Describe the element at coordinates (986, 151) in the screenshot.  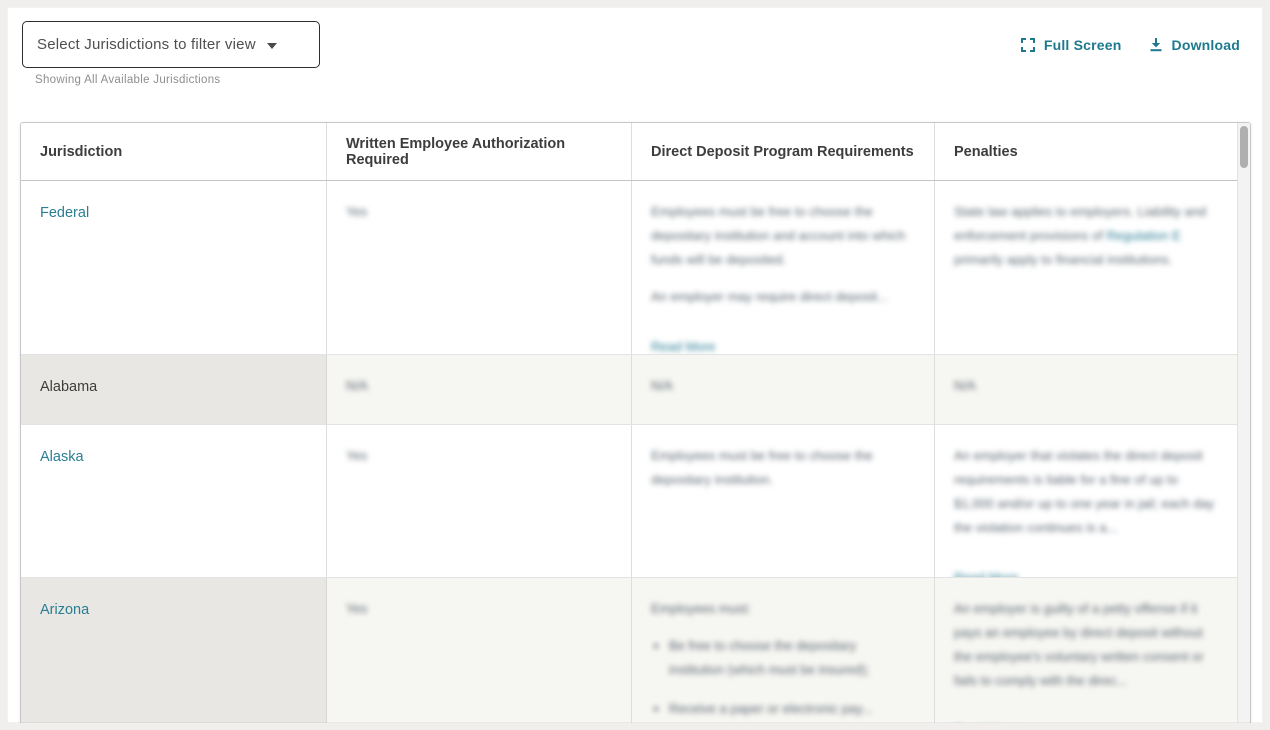
I see `column-header-penalties: Penalties` at that location.